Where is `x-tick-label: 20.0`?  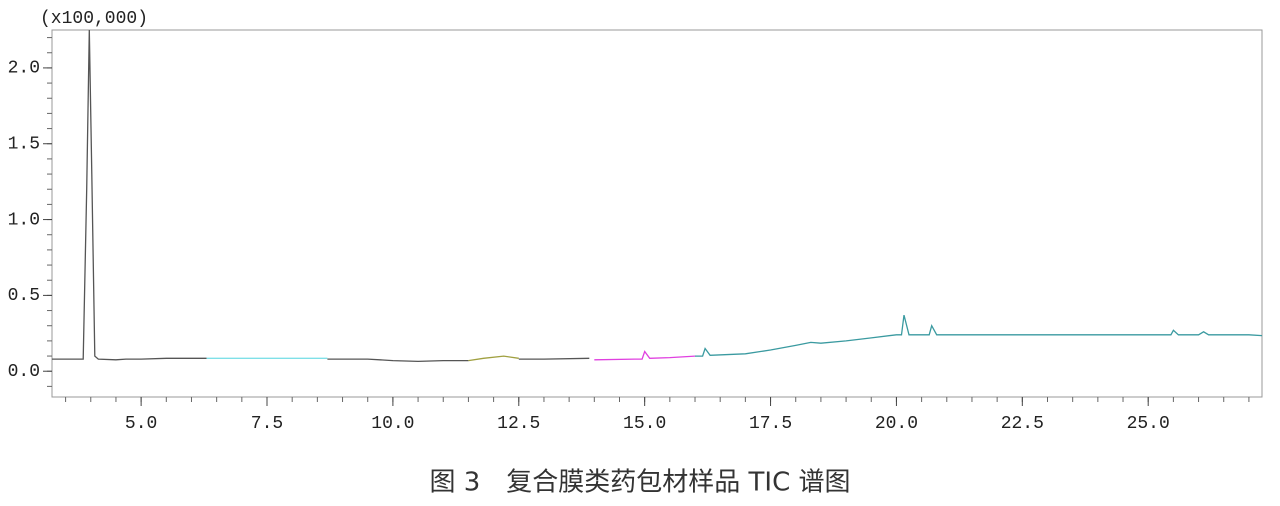 x-tick-label: 20.0 is located at coordinates (896, 424).